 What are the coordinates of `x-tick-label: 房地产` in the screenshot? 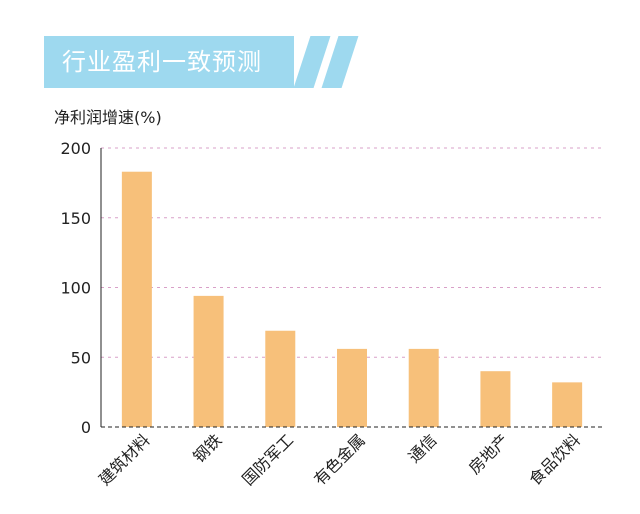 It's located at (488, 453).